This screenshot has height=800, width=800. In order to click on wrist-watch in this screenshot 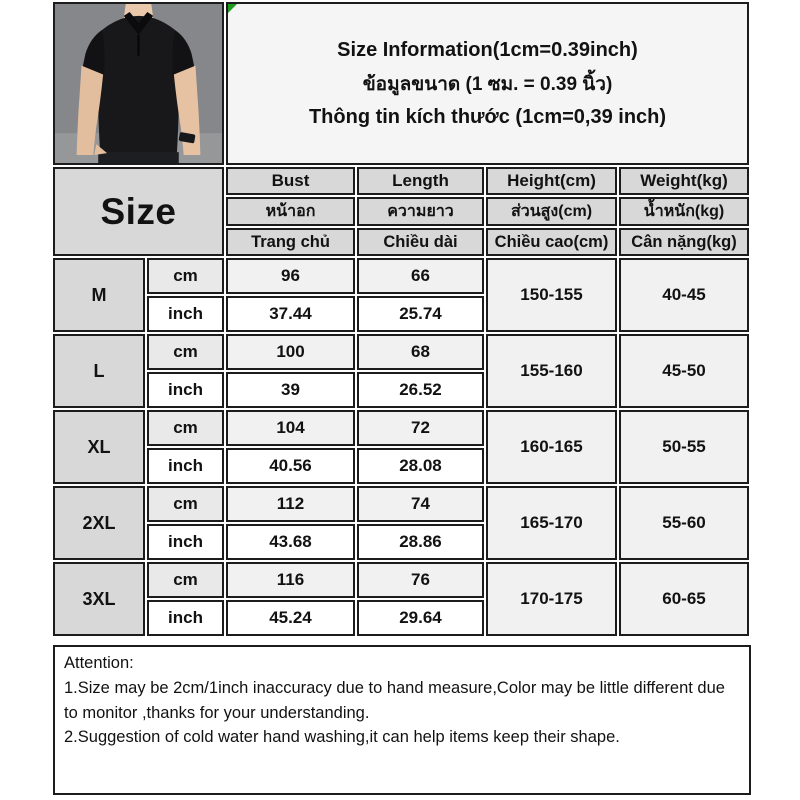, I will do `click(187, 138)`.